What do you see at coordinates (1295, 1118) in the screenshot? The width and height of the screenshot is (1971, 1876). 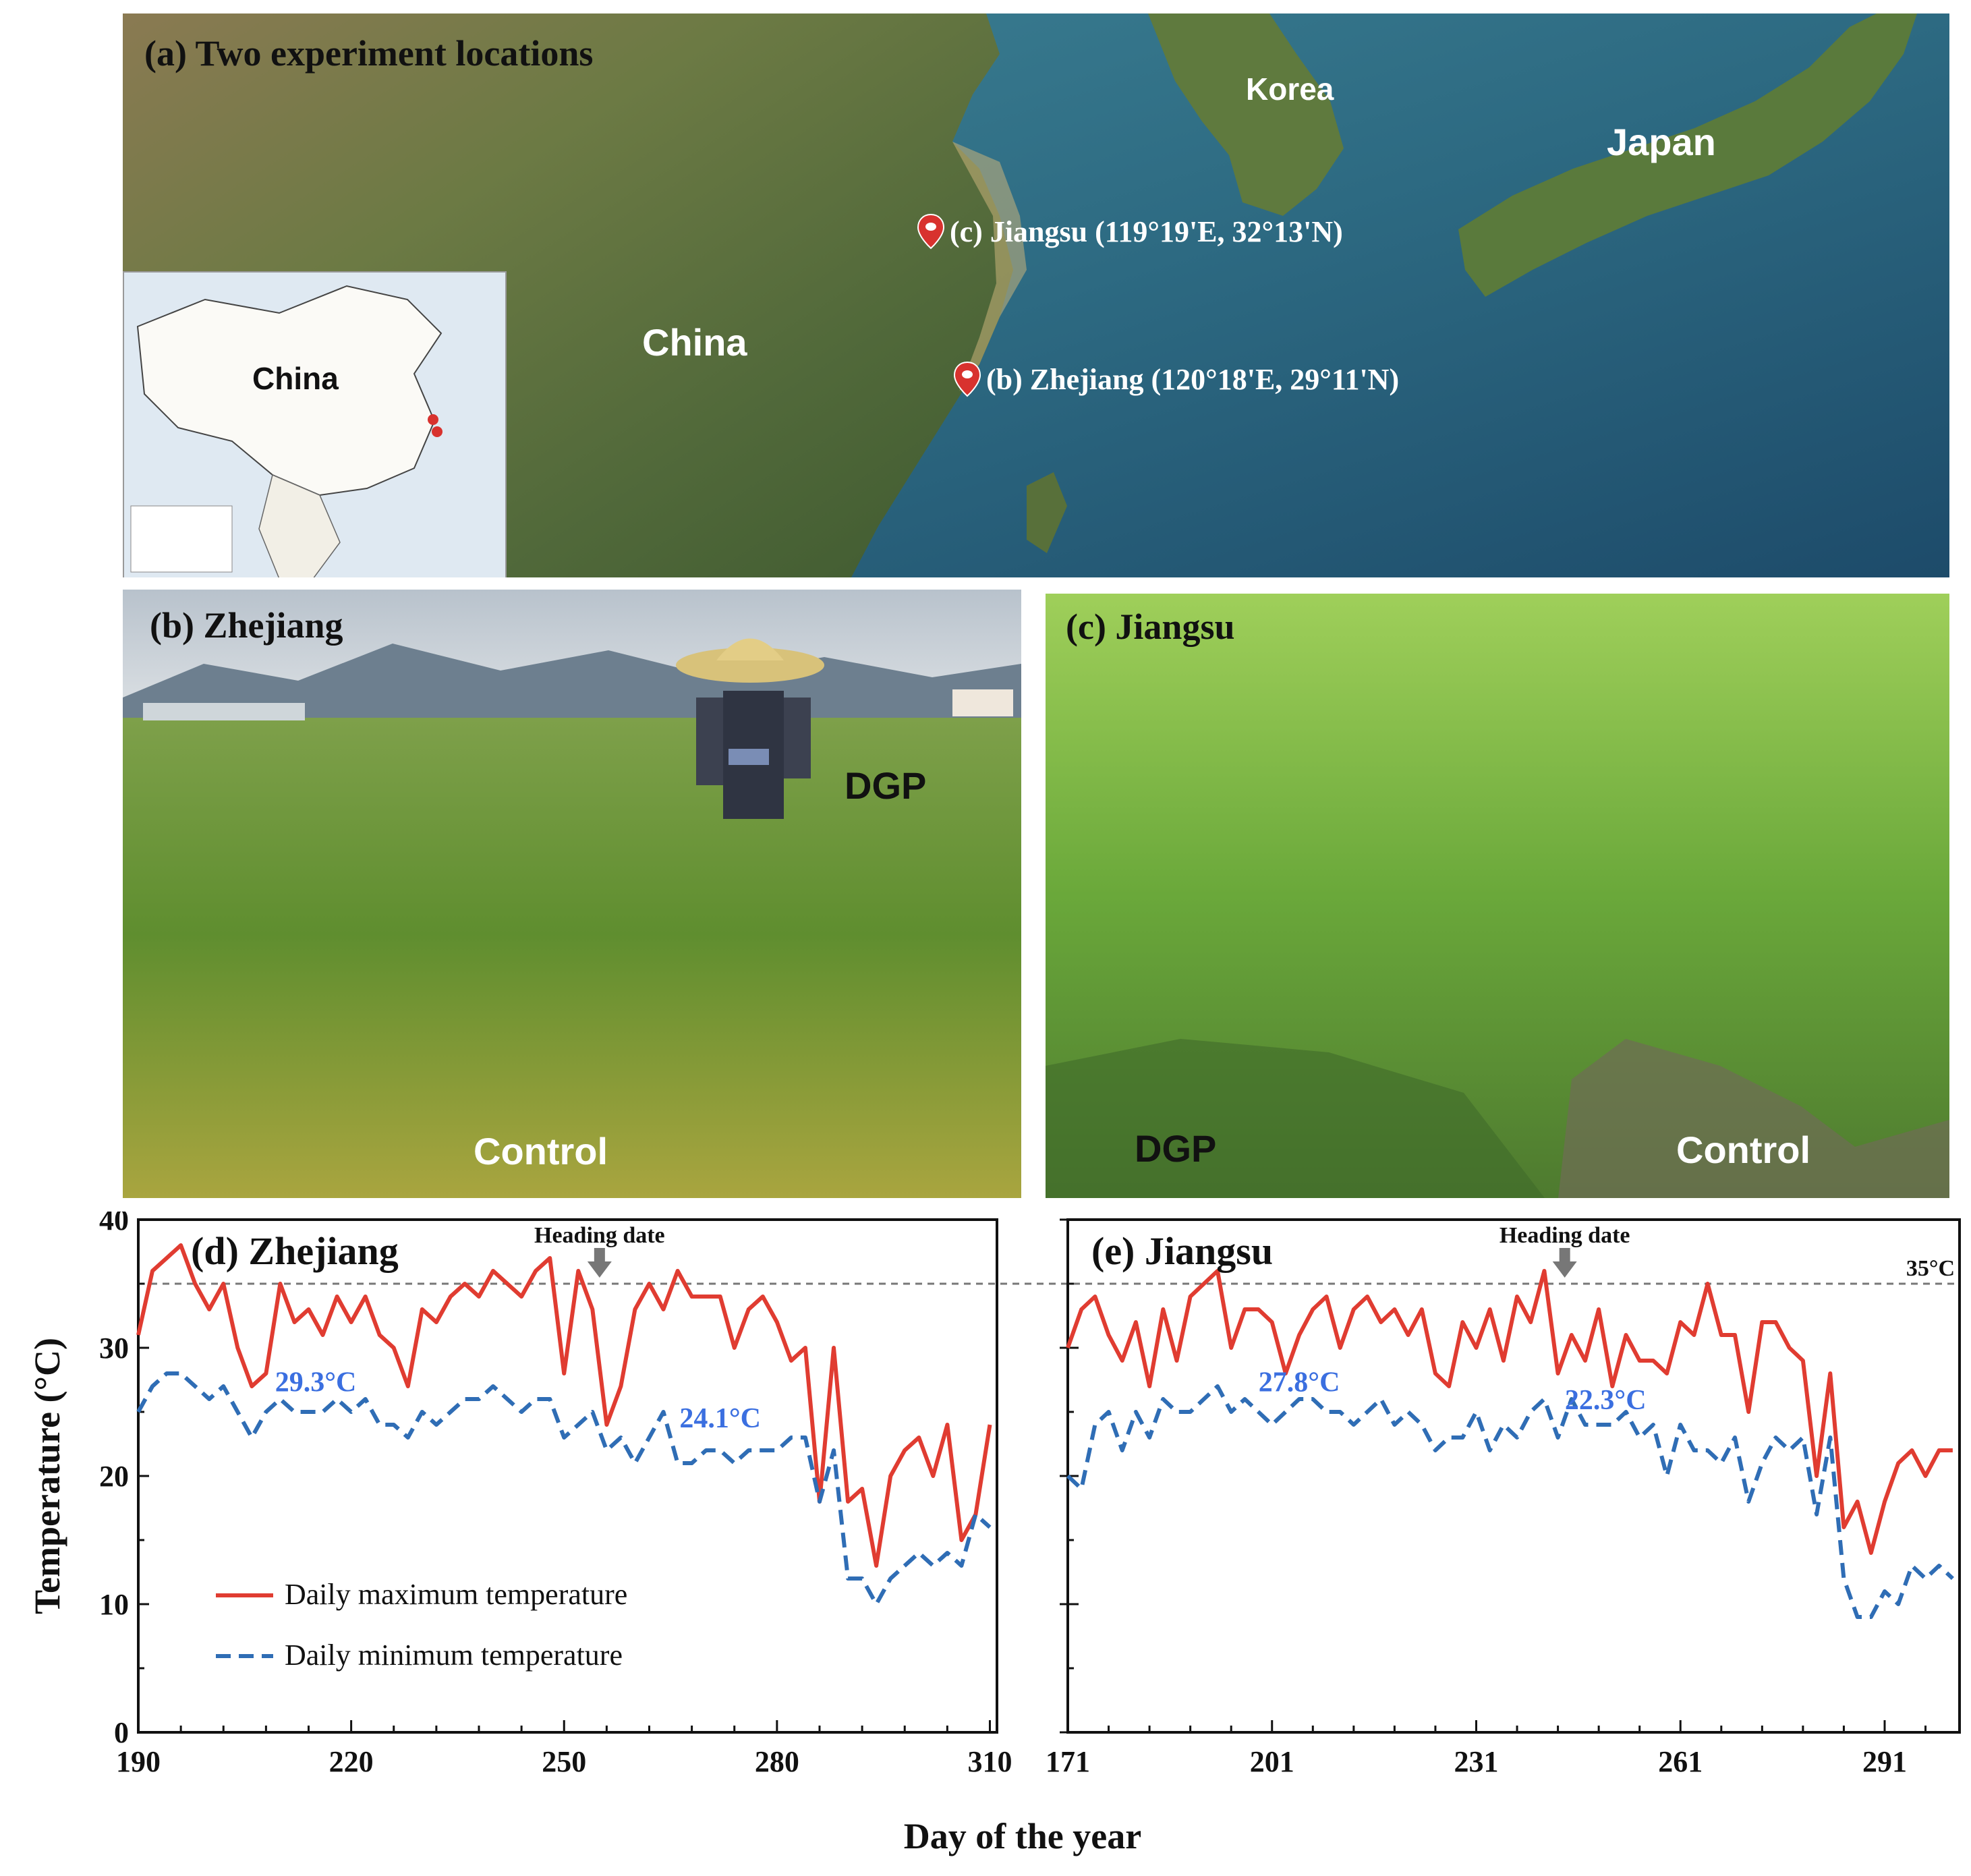 I see `dark-foliage` at bounding box center [1295, 1118].